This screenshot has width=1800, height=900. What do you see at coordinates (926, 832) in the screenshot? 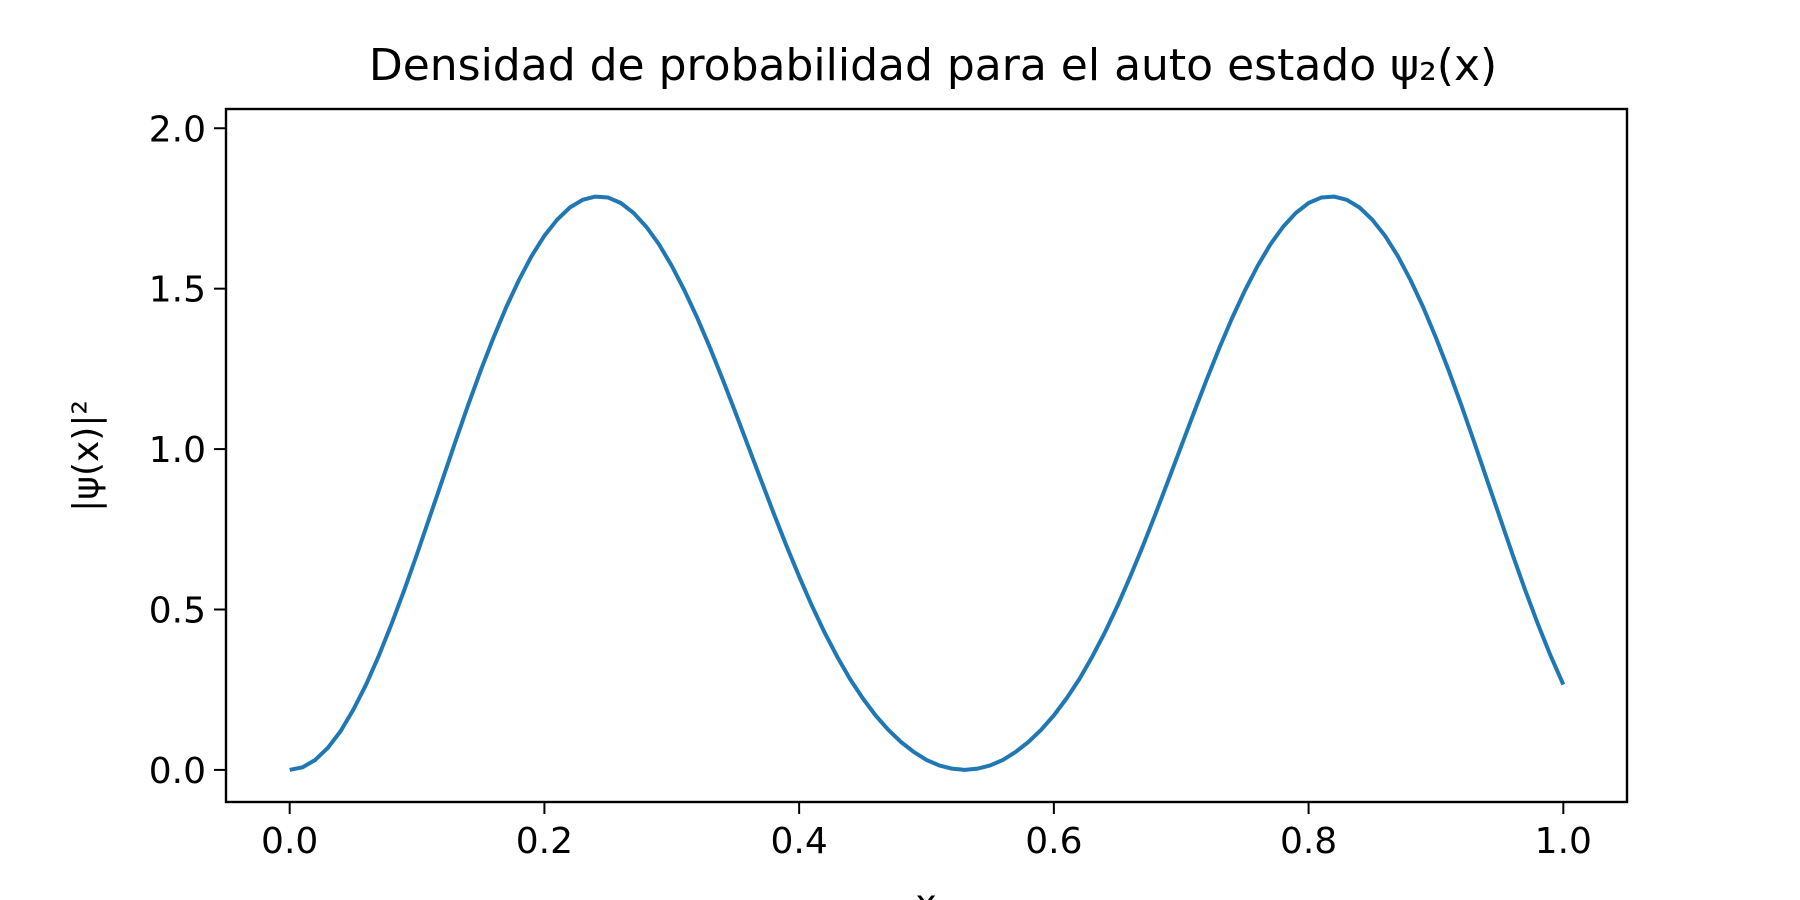
I see `x-axis: 0.0 0.2 0.4 0.6 0.8 1.0` at bounding box center [926, 832].